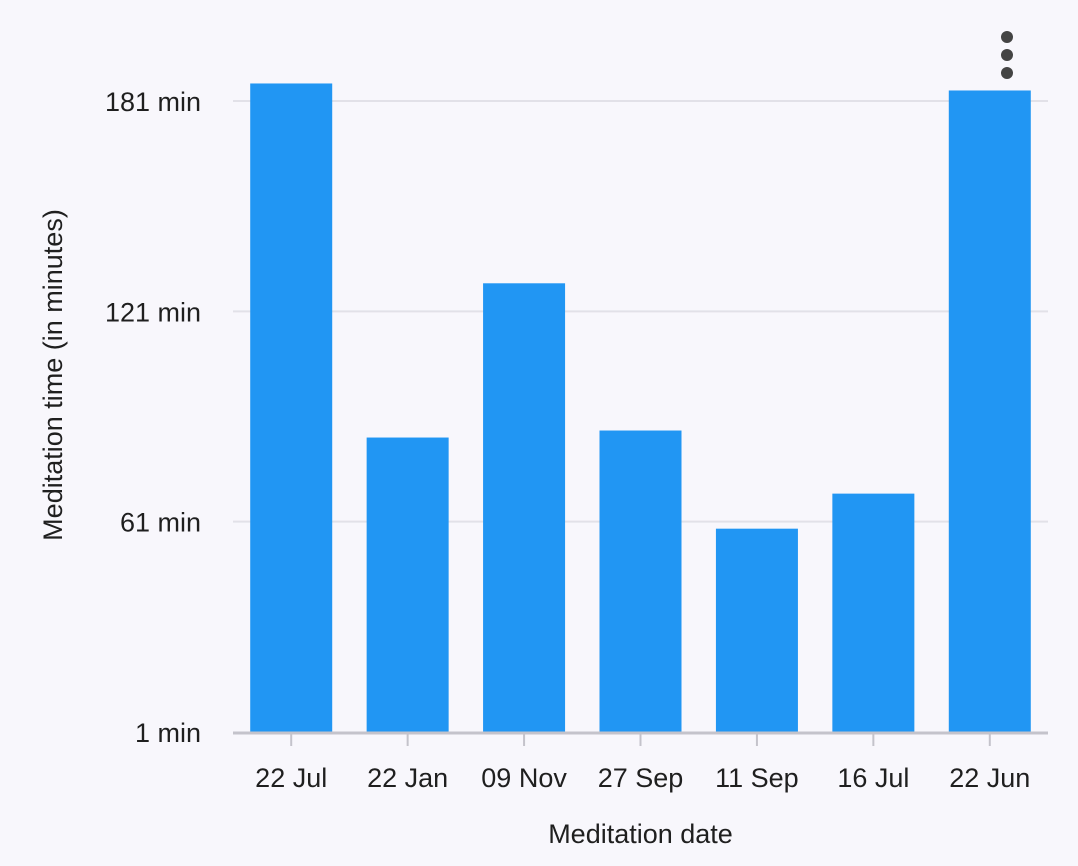  I want to click on y-tick-labels: 1 min 61 min 121 min 181 min, so click(153, 417).